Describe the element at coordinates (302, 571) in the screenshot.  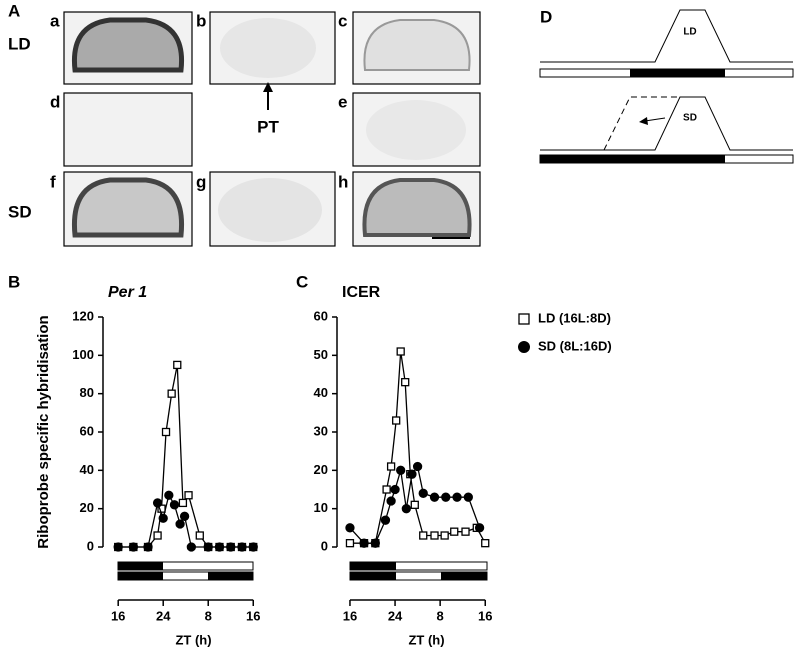
I see `photoperiod-bars` at that location.